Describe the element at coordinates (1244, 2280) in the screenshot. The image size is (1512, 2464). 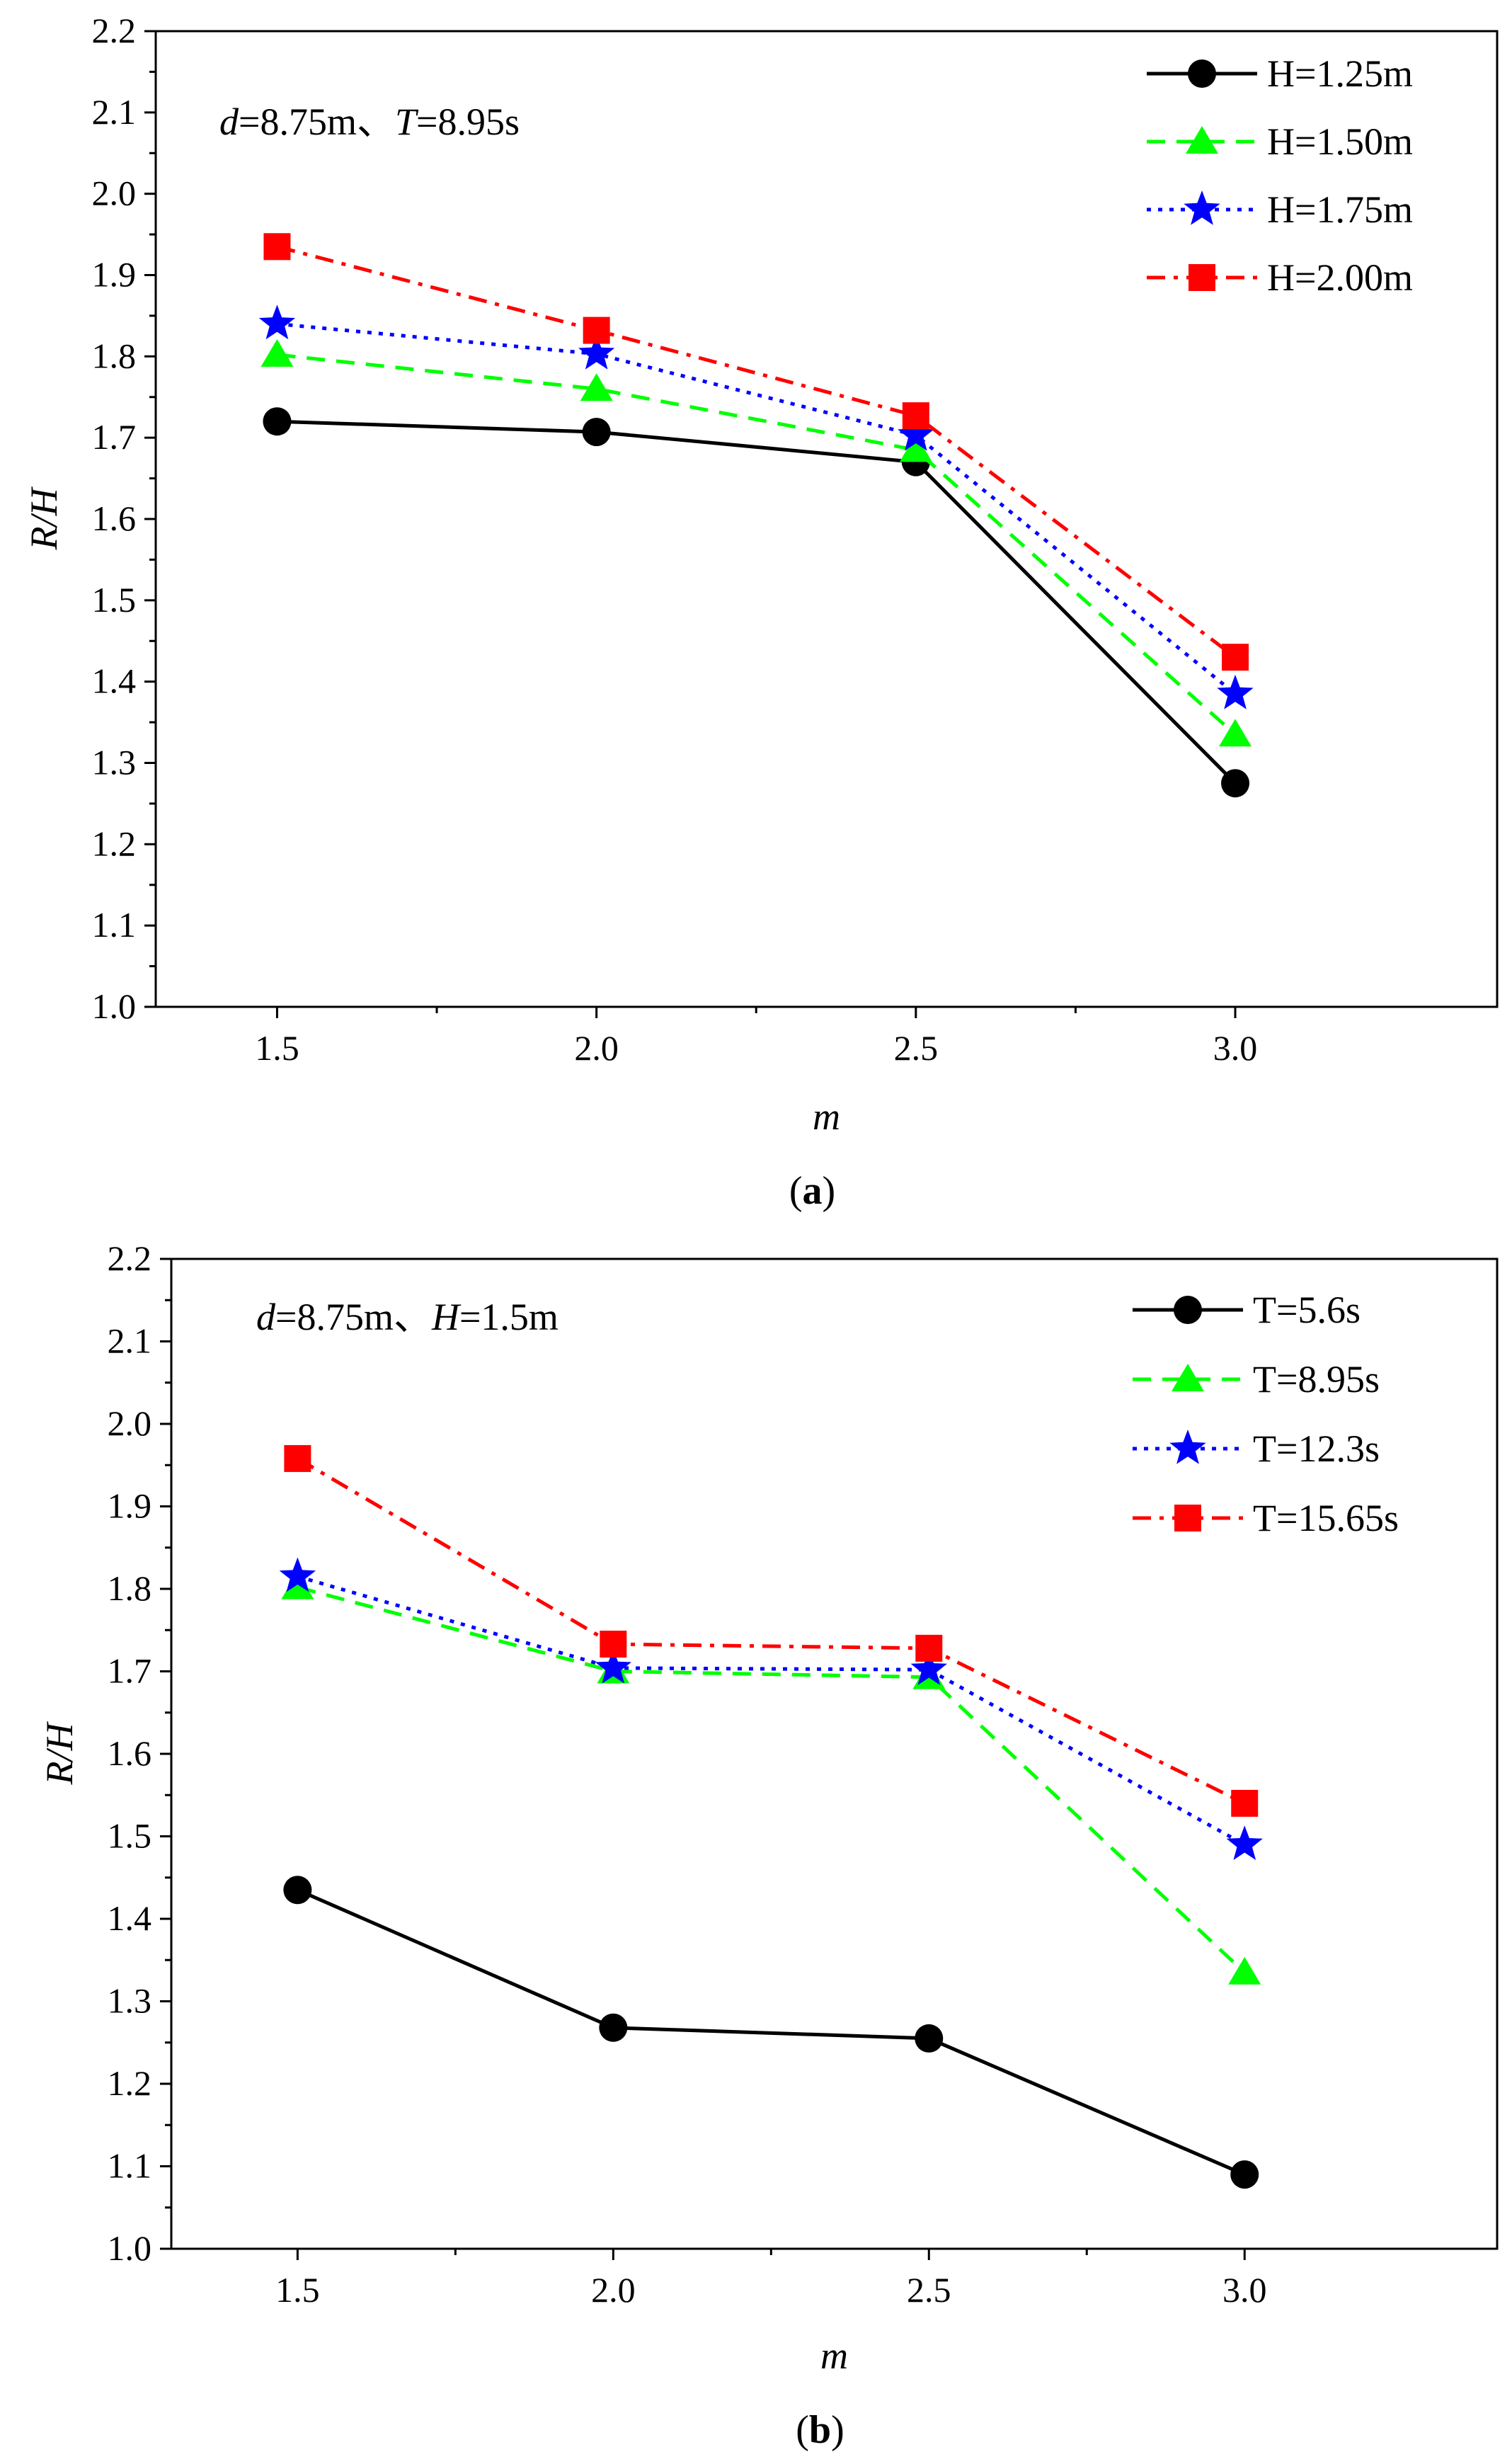
I see `x-tick: 3.0` at that location.